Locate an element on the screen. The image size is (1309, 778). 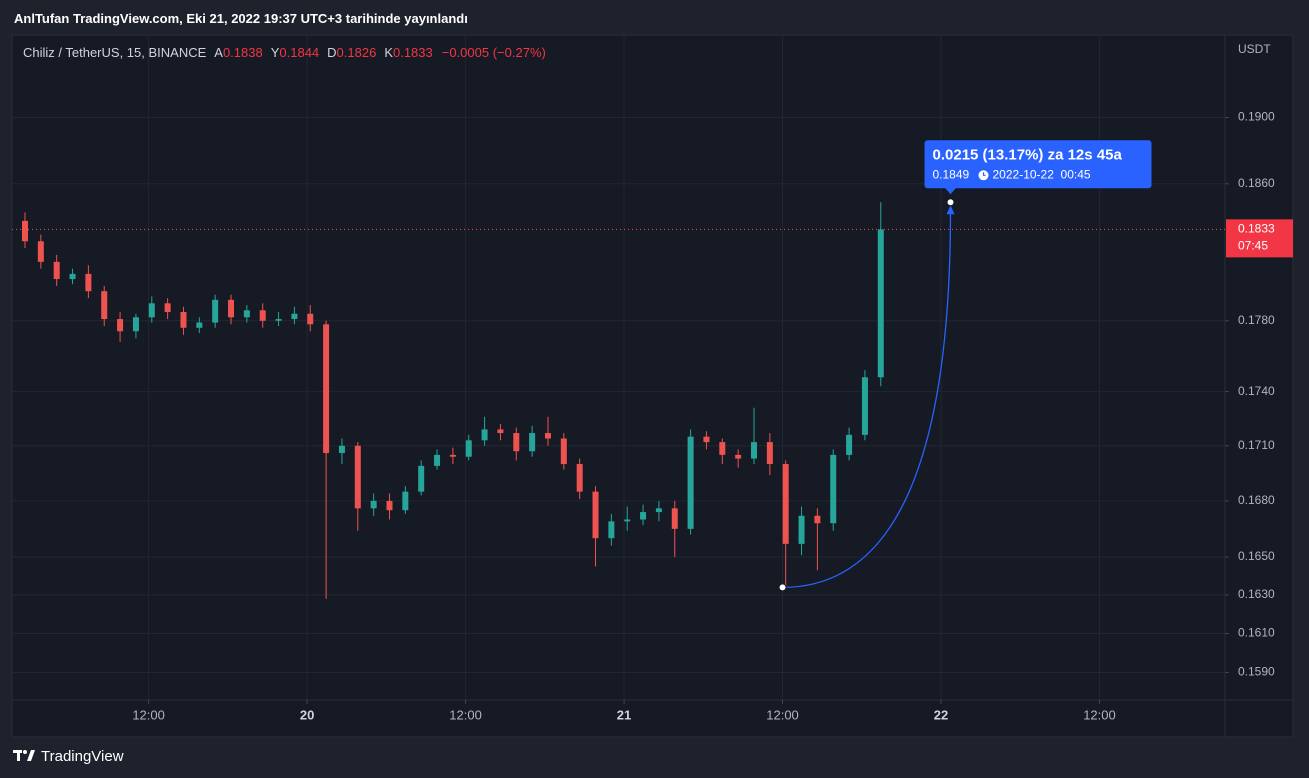
measure-label: 0.0215 (13.17%) za 12s 45a is located at coordinates (1028, 154).